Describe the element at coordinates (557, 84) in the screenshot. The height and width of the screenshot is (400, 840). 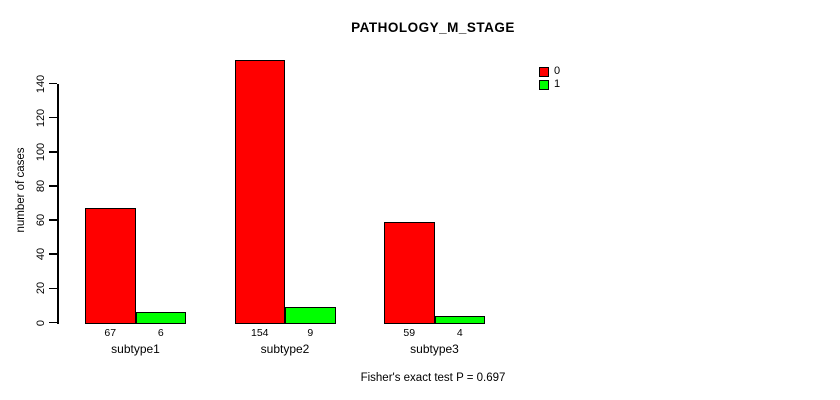
I see `legend-label: 1` at that location.